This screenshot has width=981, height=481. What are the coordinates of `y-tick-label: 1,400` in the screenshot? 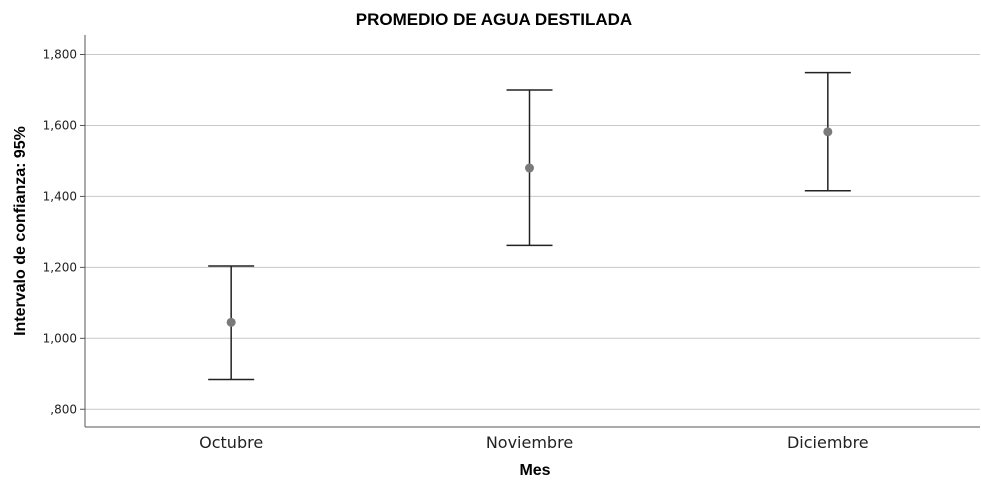 It's located at (60, 196).